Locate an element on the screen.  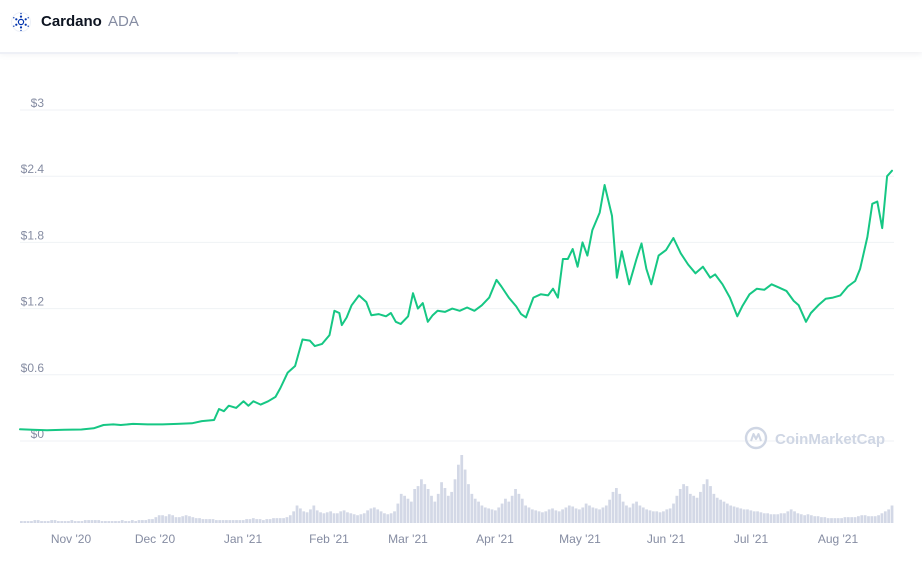
x-tick-label: Mar '21 is located at coordinates (408, 539).